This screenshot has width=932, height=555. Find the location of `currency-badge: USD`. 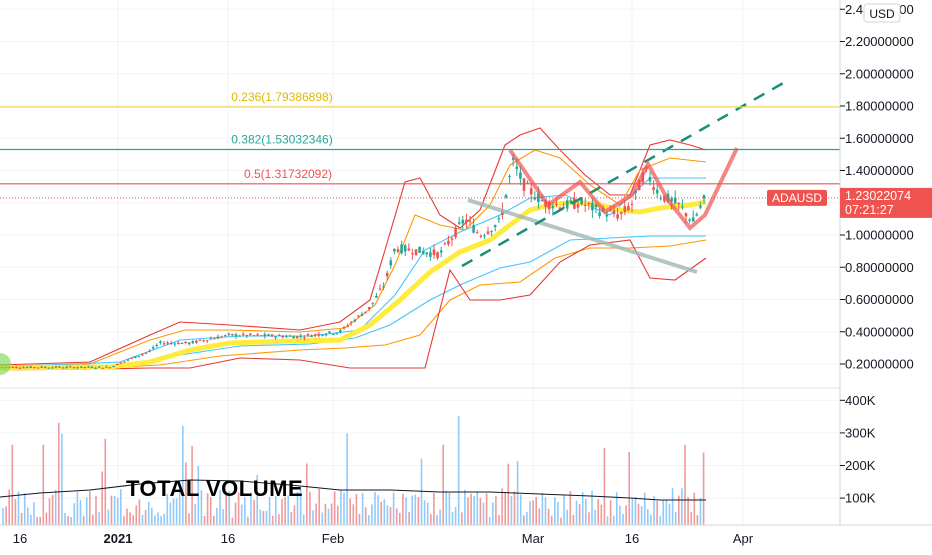

currency-badge: USD is located at coordinates (882, 13).